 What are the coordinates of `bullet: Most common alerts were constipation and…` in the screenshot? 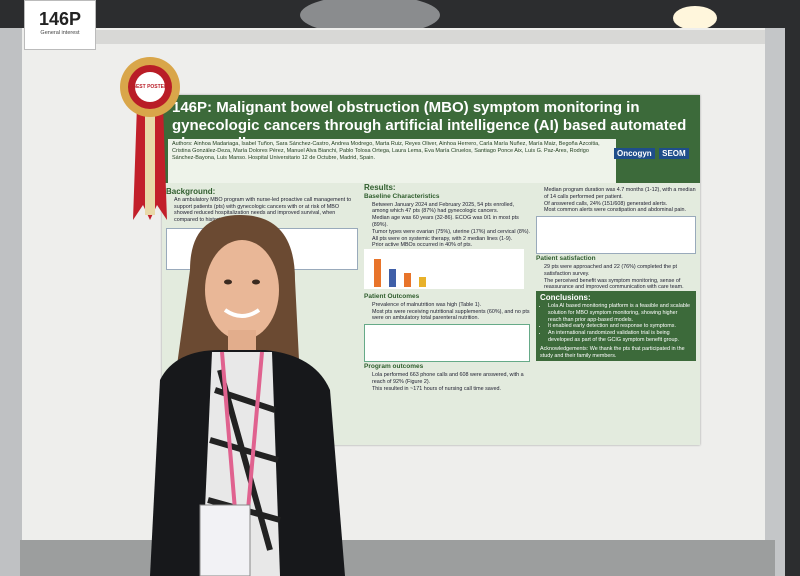 It's located at (620, 210).